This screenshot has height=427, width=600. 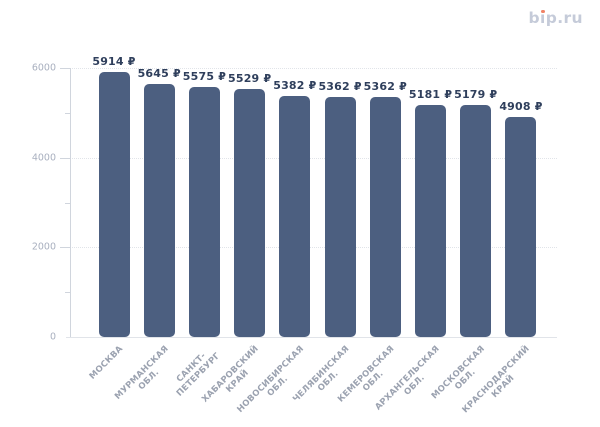 I want to click on x-axis-line, so click(x=311, y=337).